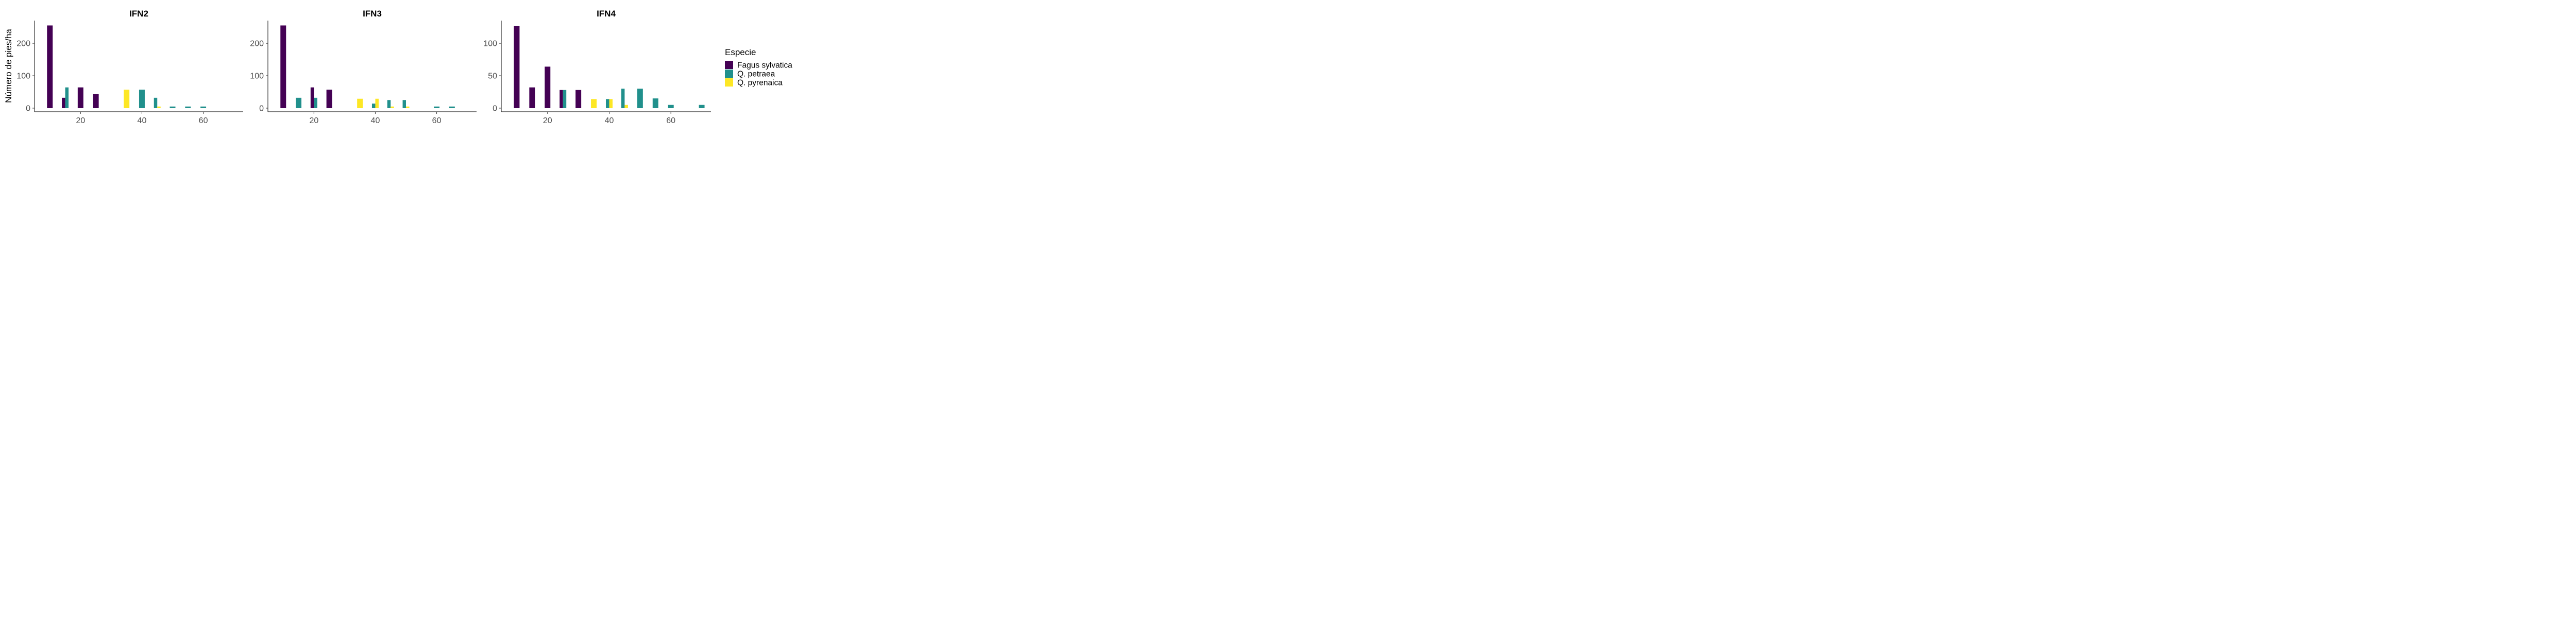  What do you see at coordinates (376, 121) in the screenshot?
I see `x-tick-label-2: 40` at bounding box center [376, 121].